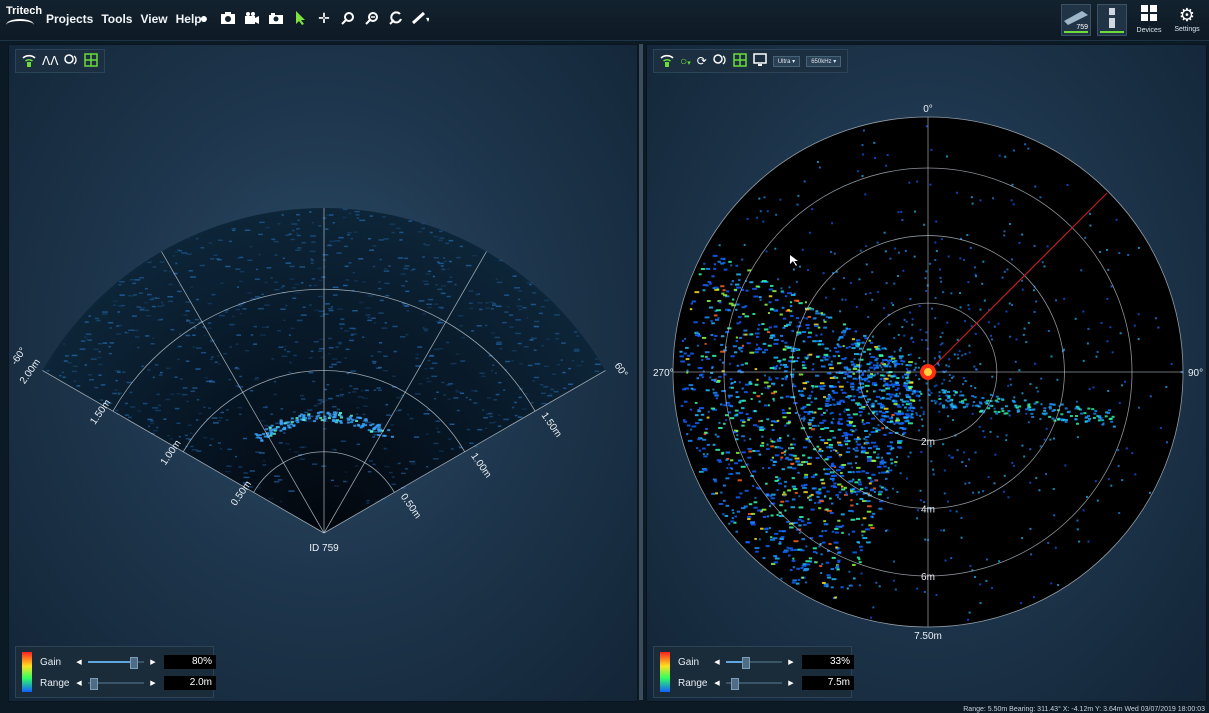 This screenshot has height=713, width=1209. Describe the element at coordinates (115, 672) in the screenshot. I see `left-gain-range-control: Gain ◀ ▶ 80% Range ◀ ▶ 2.0m` at that location.